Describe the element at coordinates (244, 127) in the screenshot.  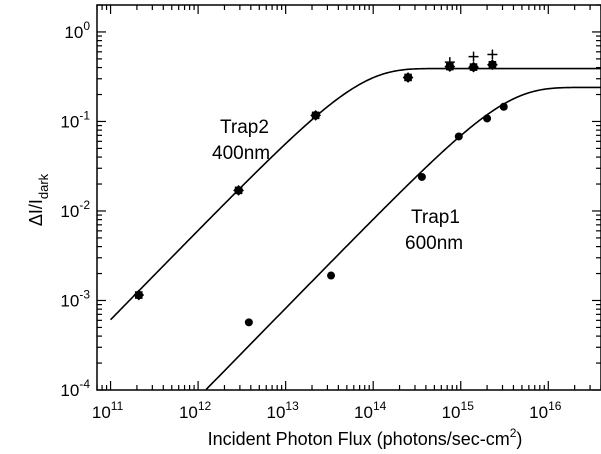
I see `annotation-trap2-line1: Trap2` at that location.